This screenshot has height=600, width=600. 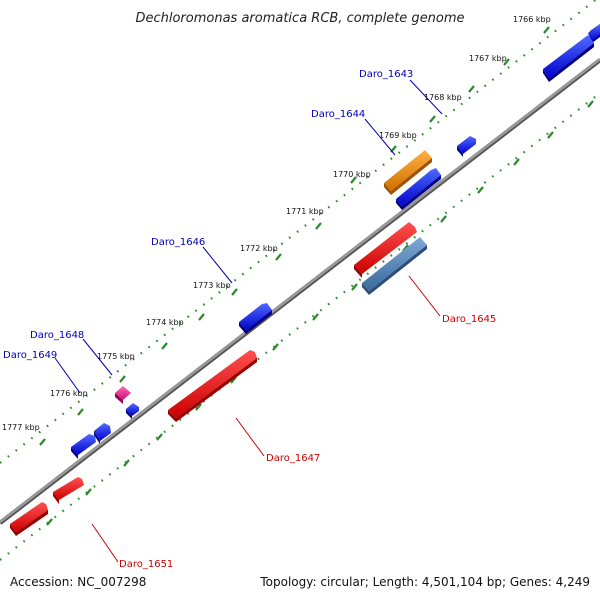 I want to click on gene-label-daro-1646: Daro_1646, so click(x=178, y=242).